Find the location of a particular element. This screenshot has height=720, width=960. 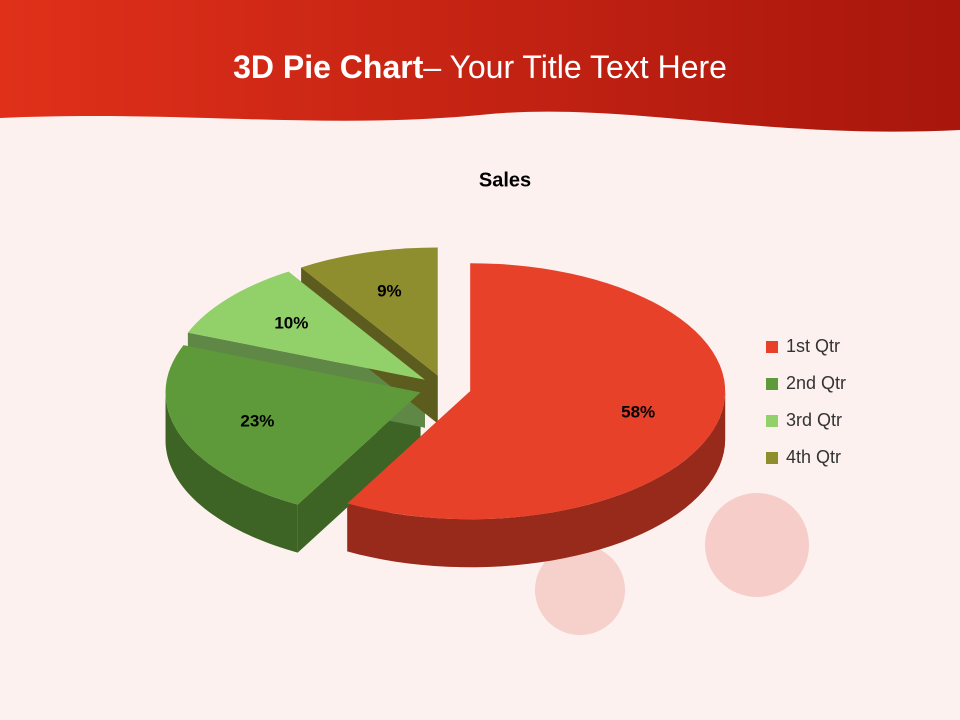

chart-title: Sales is located at coordinates (505, 180).